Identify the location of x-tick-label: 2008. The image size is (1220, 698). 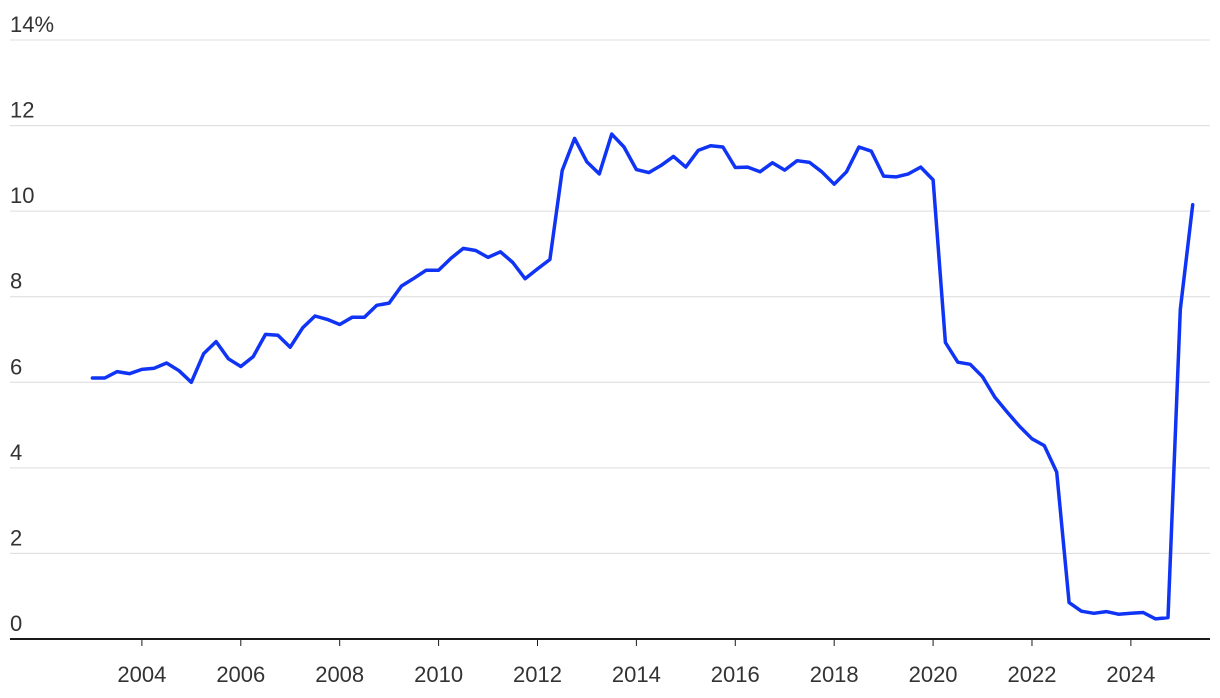
(339, 674).